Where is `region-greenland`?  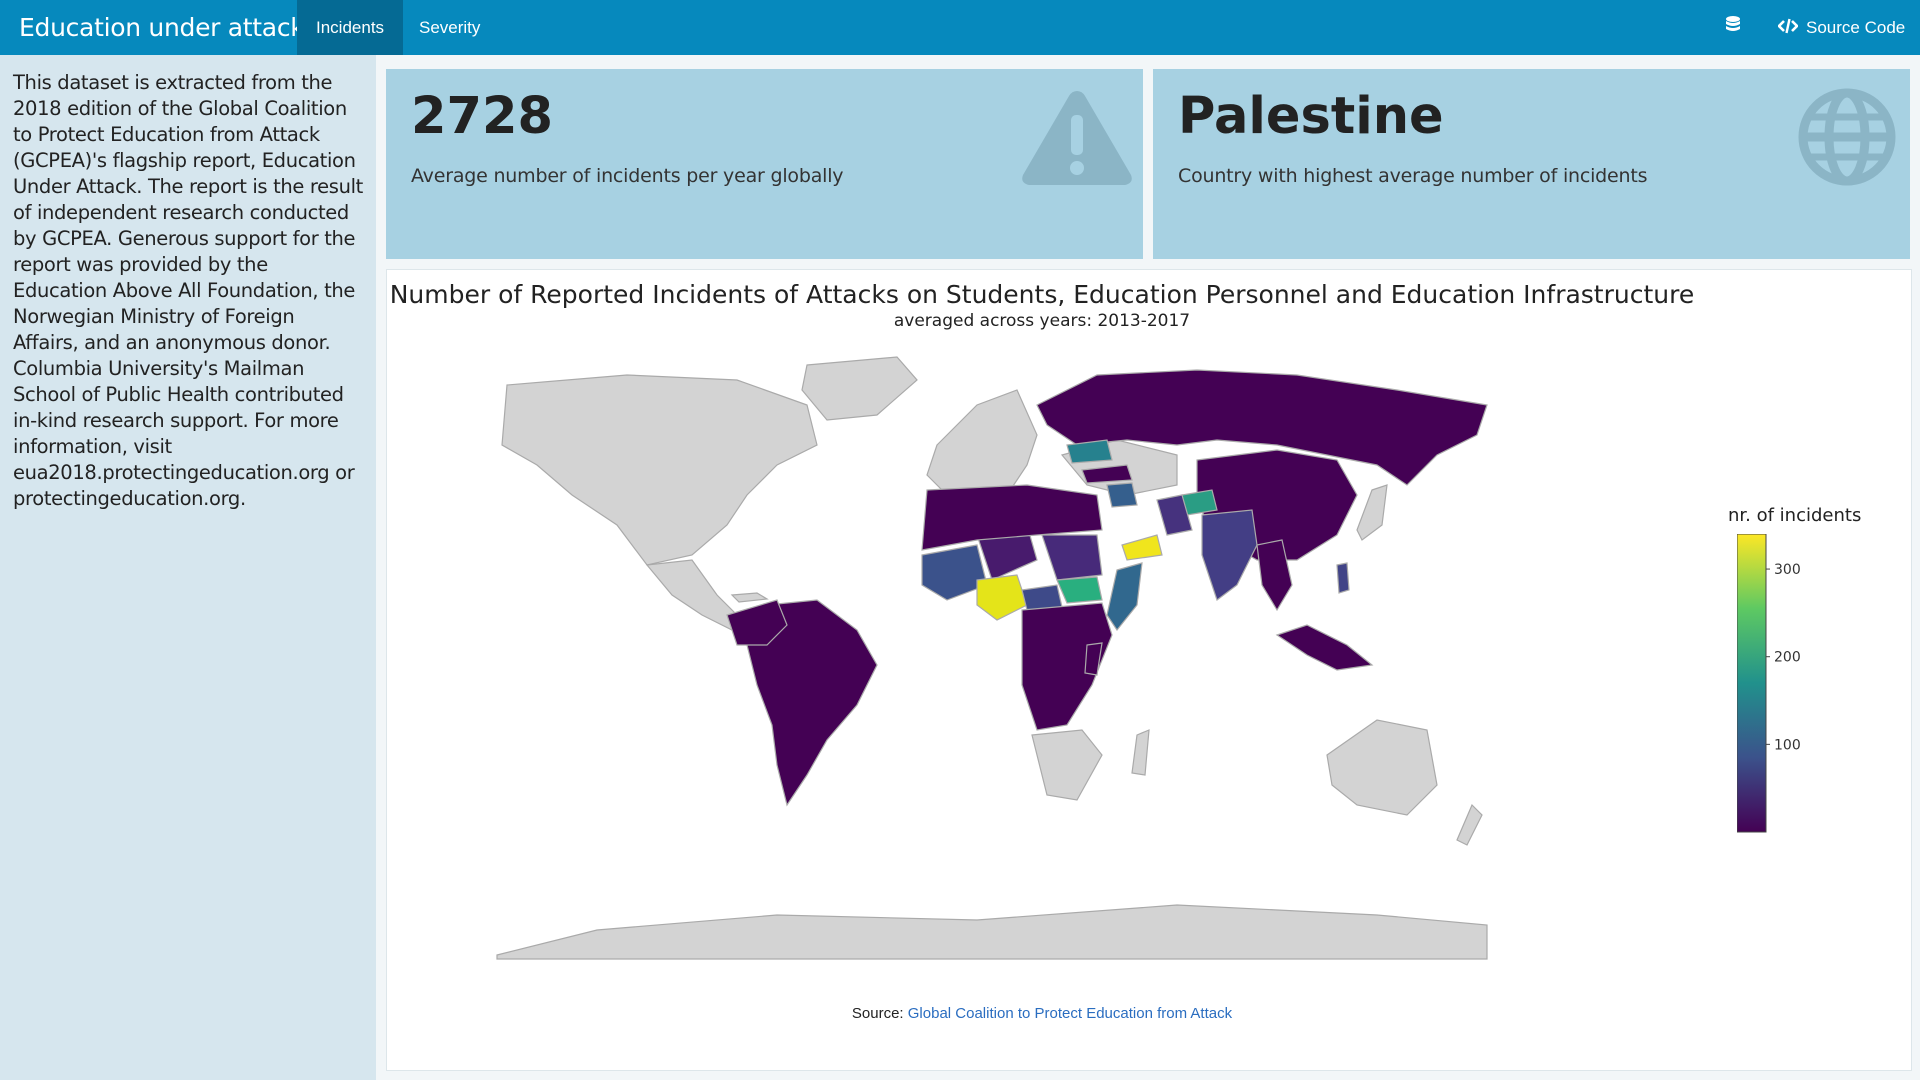 region-greenland is located at coordinates (859, 388).